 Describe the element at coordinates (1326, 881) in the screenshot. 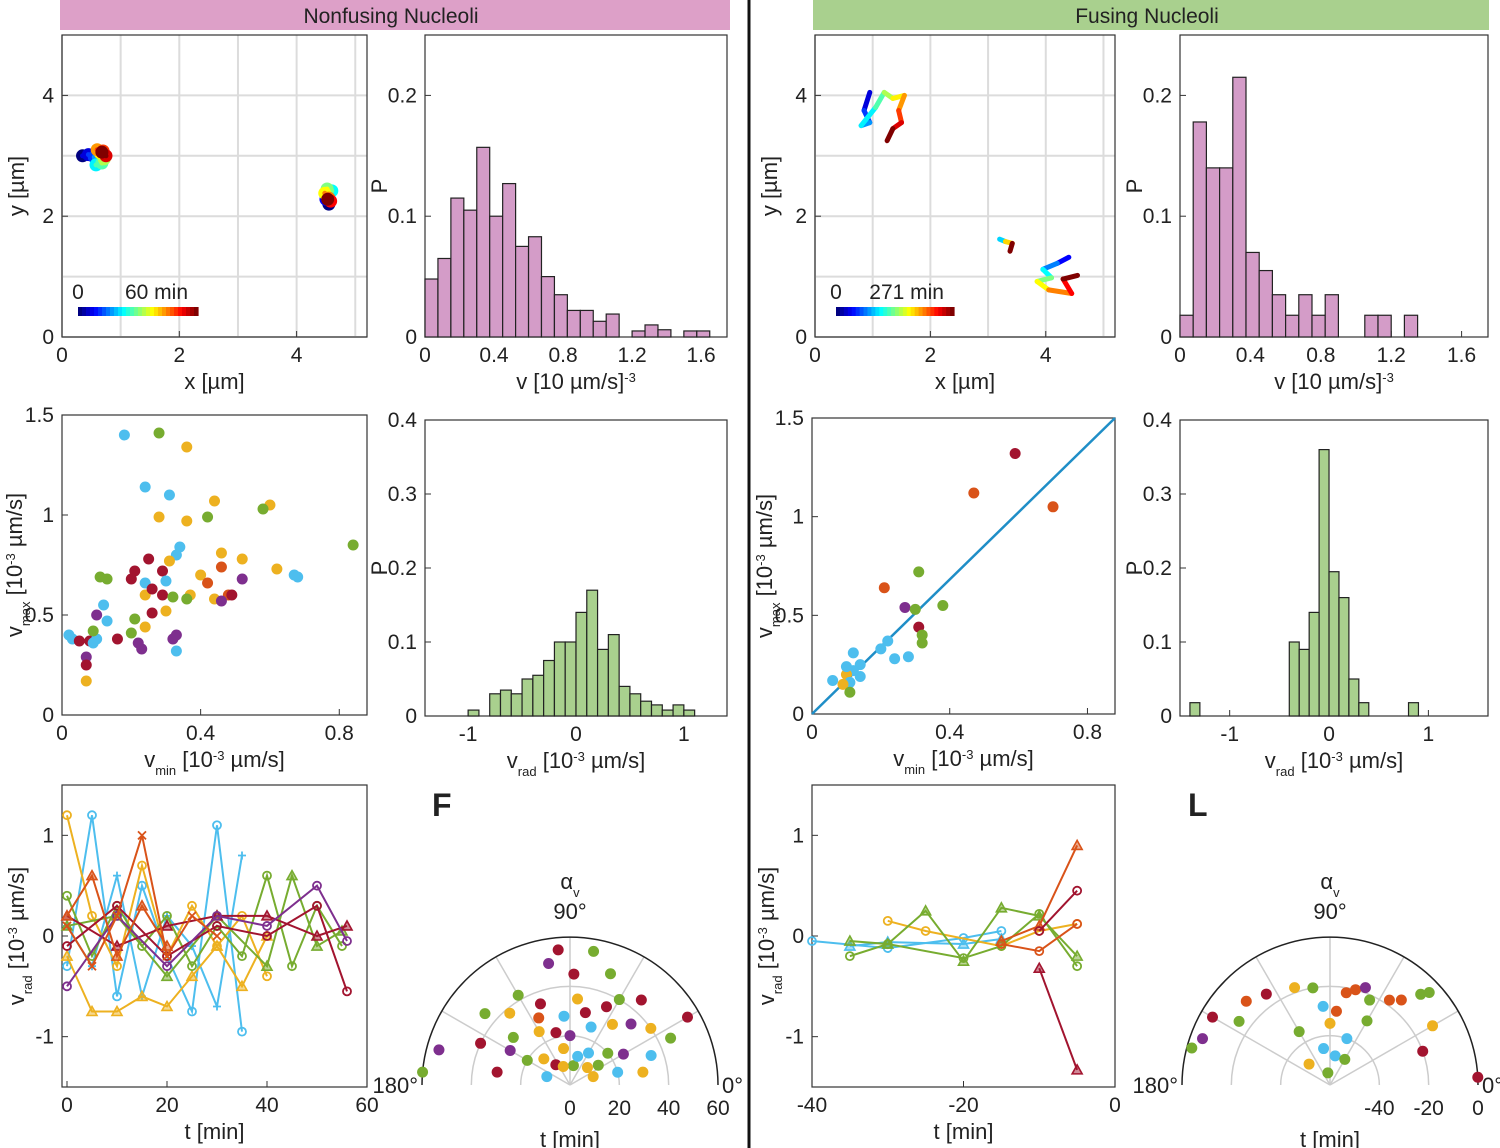

I see `polar-angle-symbol: α` at that location.